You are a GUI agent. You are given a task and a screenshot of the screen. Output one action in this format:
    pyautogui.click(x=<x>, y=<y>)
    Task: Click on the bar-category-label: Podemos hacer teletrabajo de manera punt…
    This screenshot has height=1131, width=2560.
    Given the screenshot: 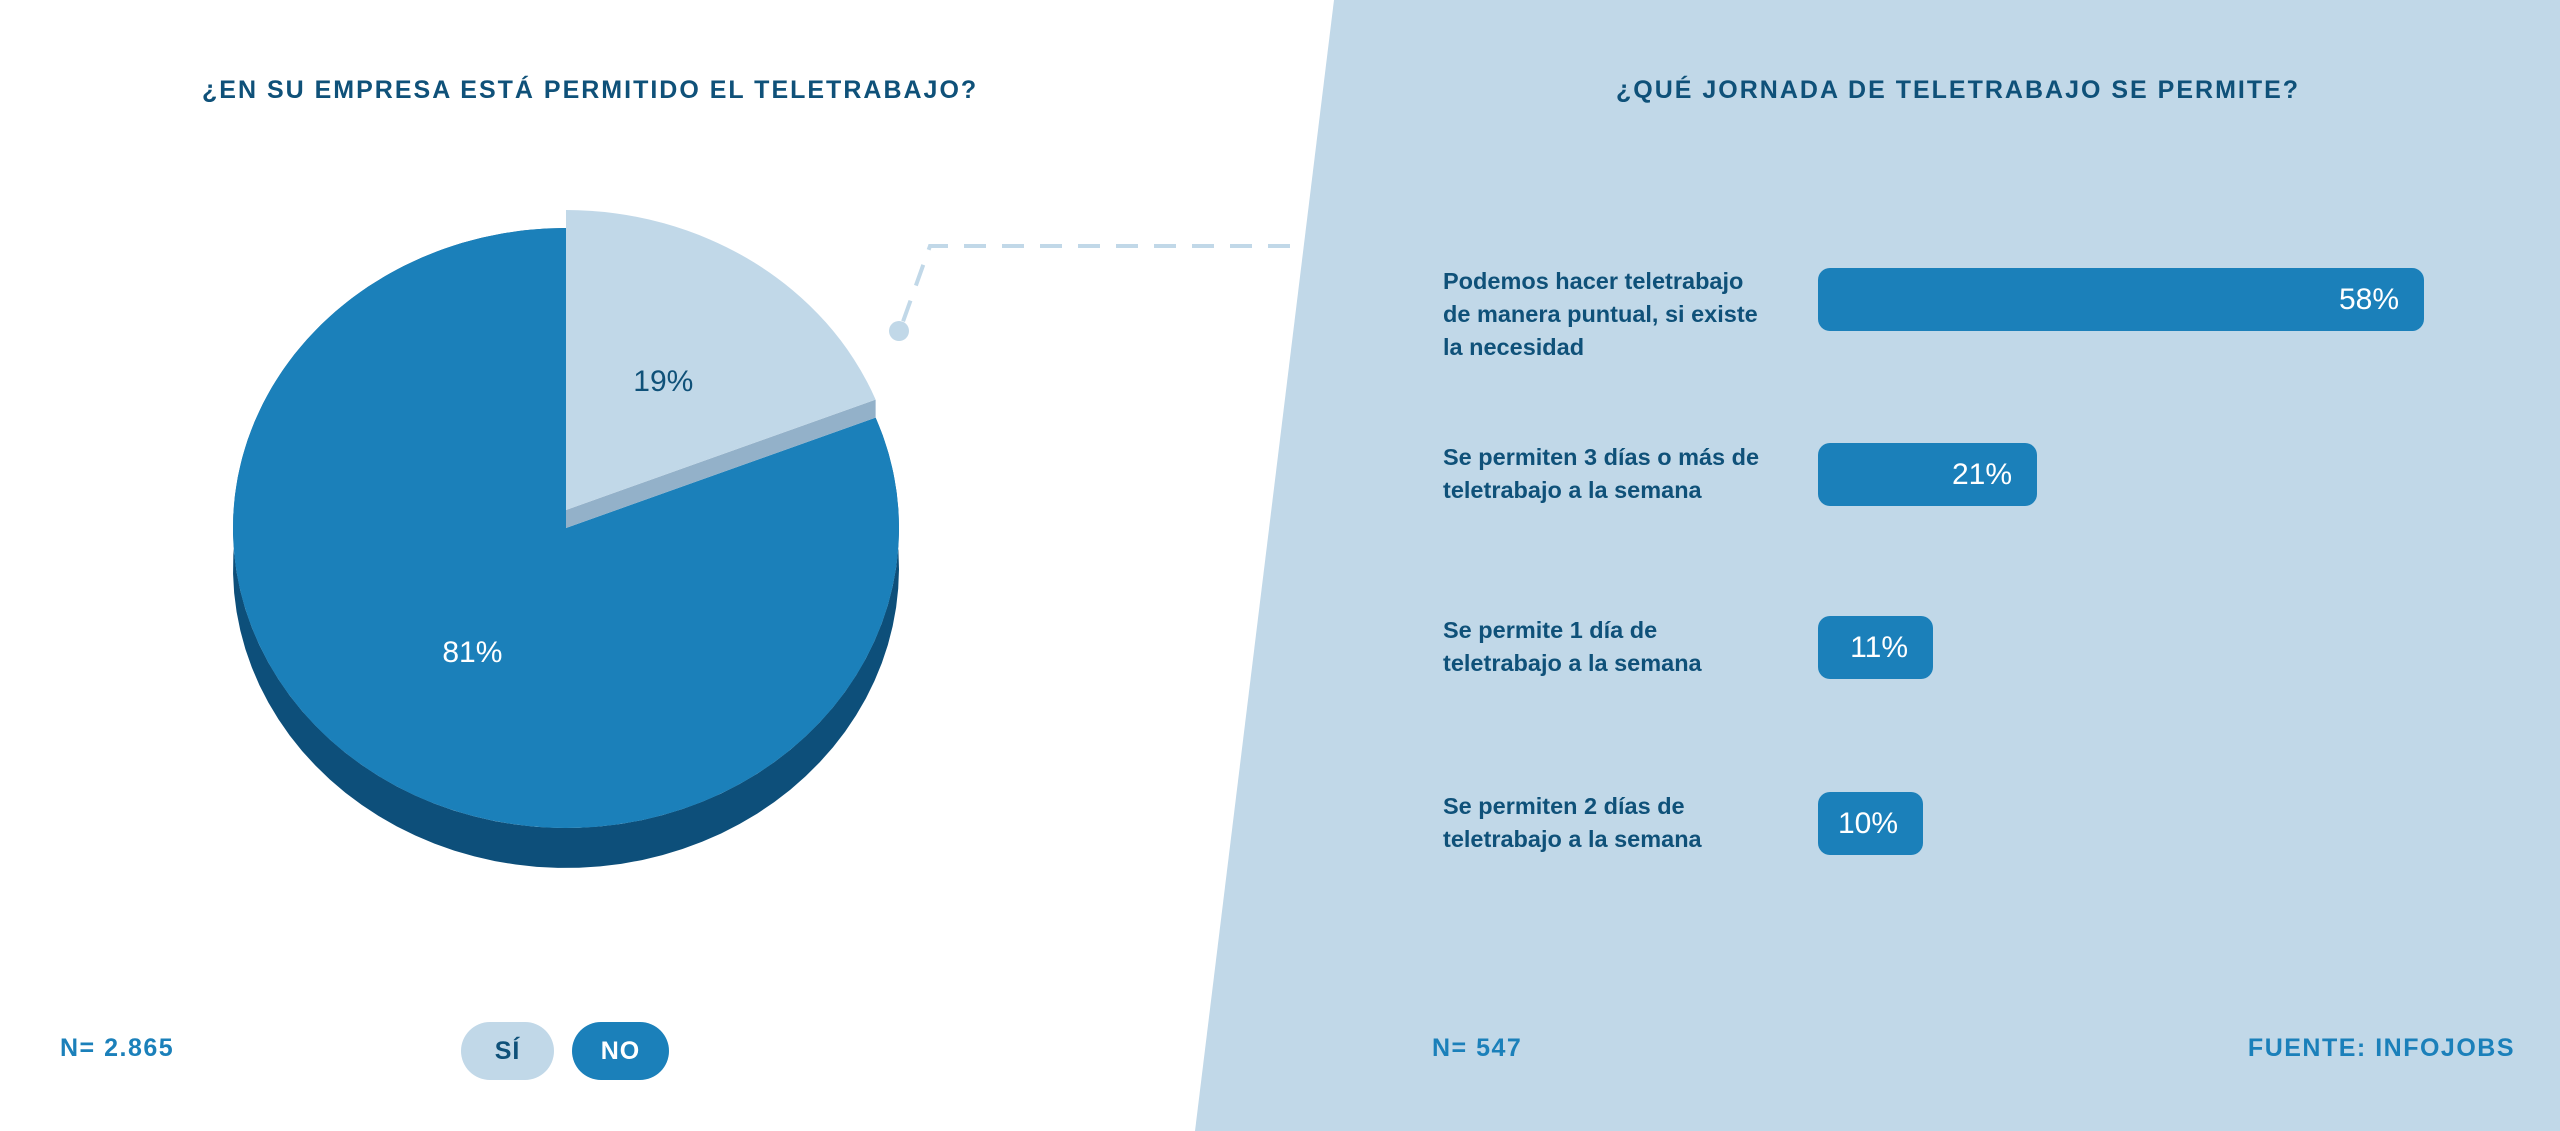 What is the action you would take?
    pyautogui.click(x=1600, y=314)
    